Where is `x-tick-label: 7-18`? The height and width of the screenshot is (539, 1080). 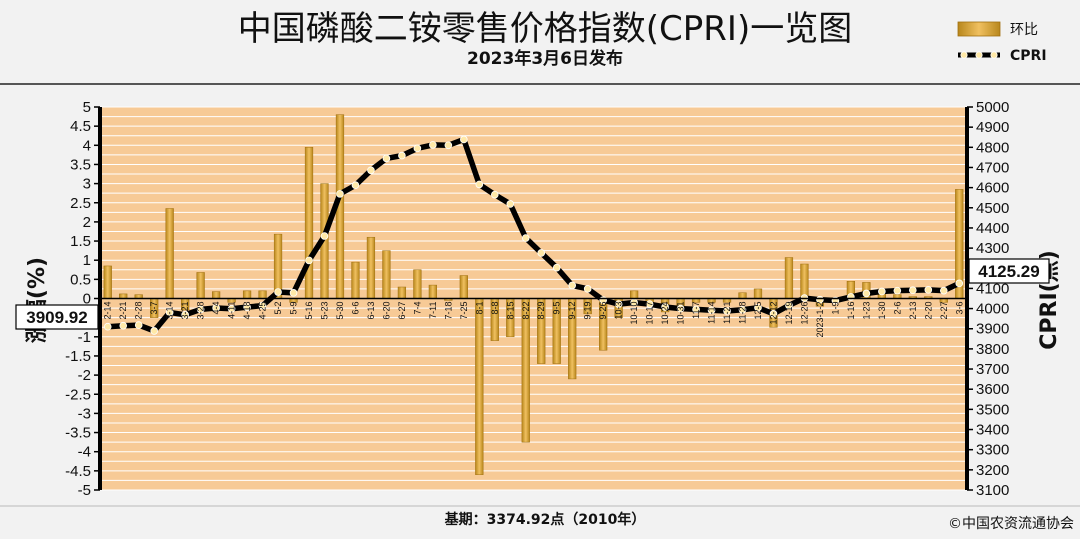
x-tick-label: 7-18 is located at coordinates (448, 311).